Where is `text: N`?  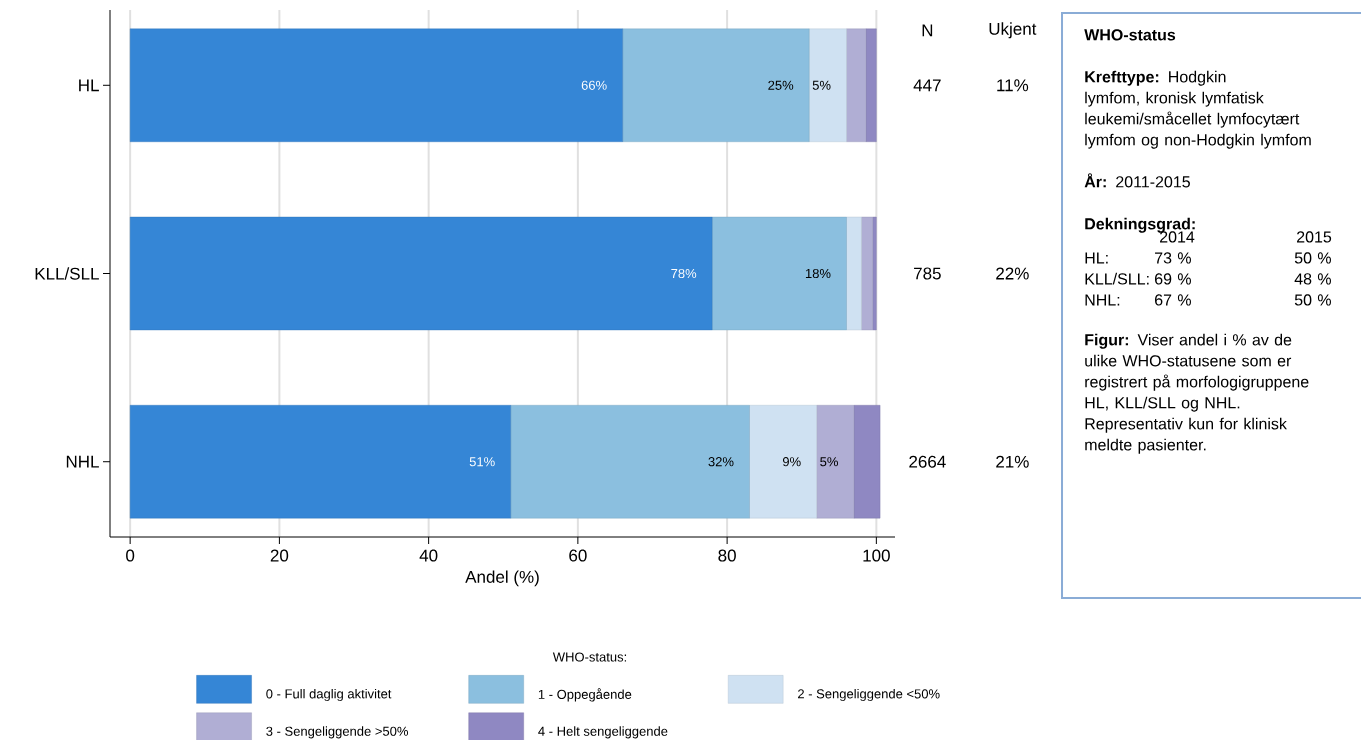
text: N is located at coordinates (927, 30).